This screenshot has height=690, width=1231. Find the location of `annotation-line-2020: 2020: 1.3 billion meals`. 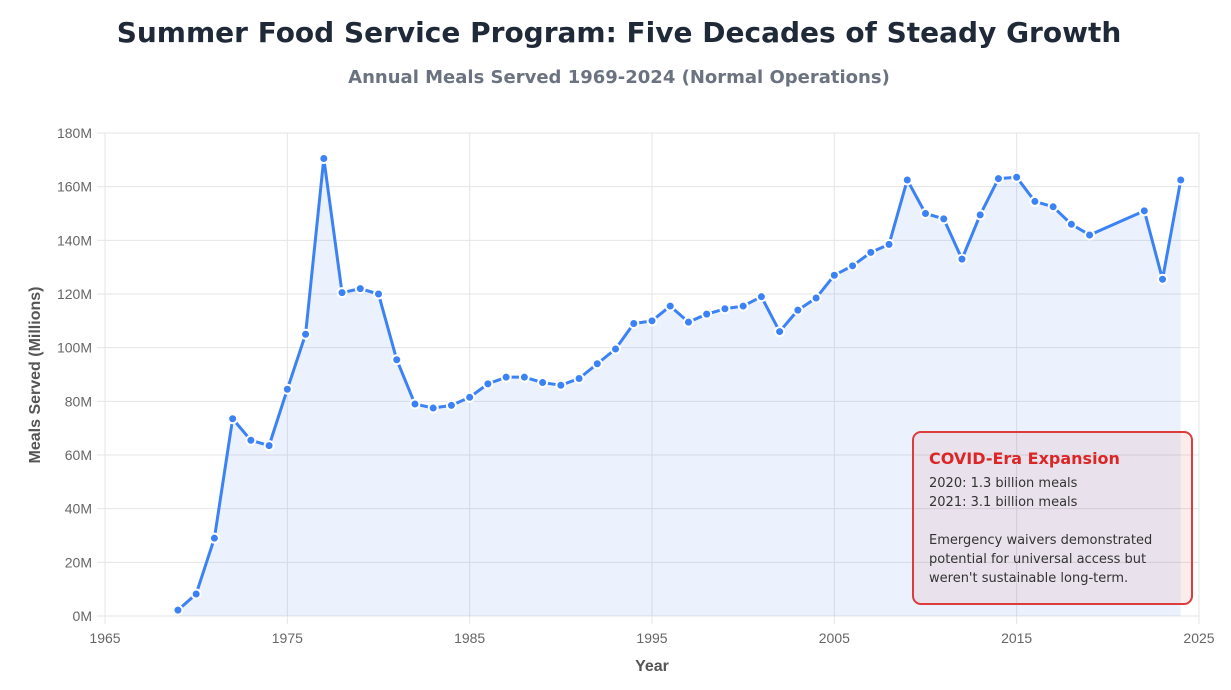

annotation-line-2020: 2020: 1.3 billion meals is located at coordinates (1003, 483).